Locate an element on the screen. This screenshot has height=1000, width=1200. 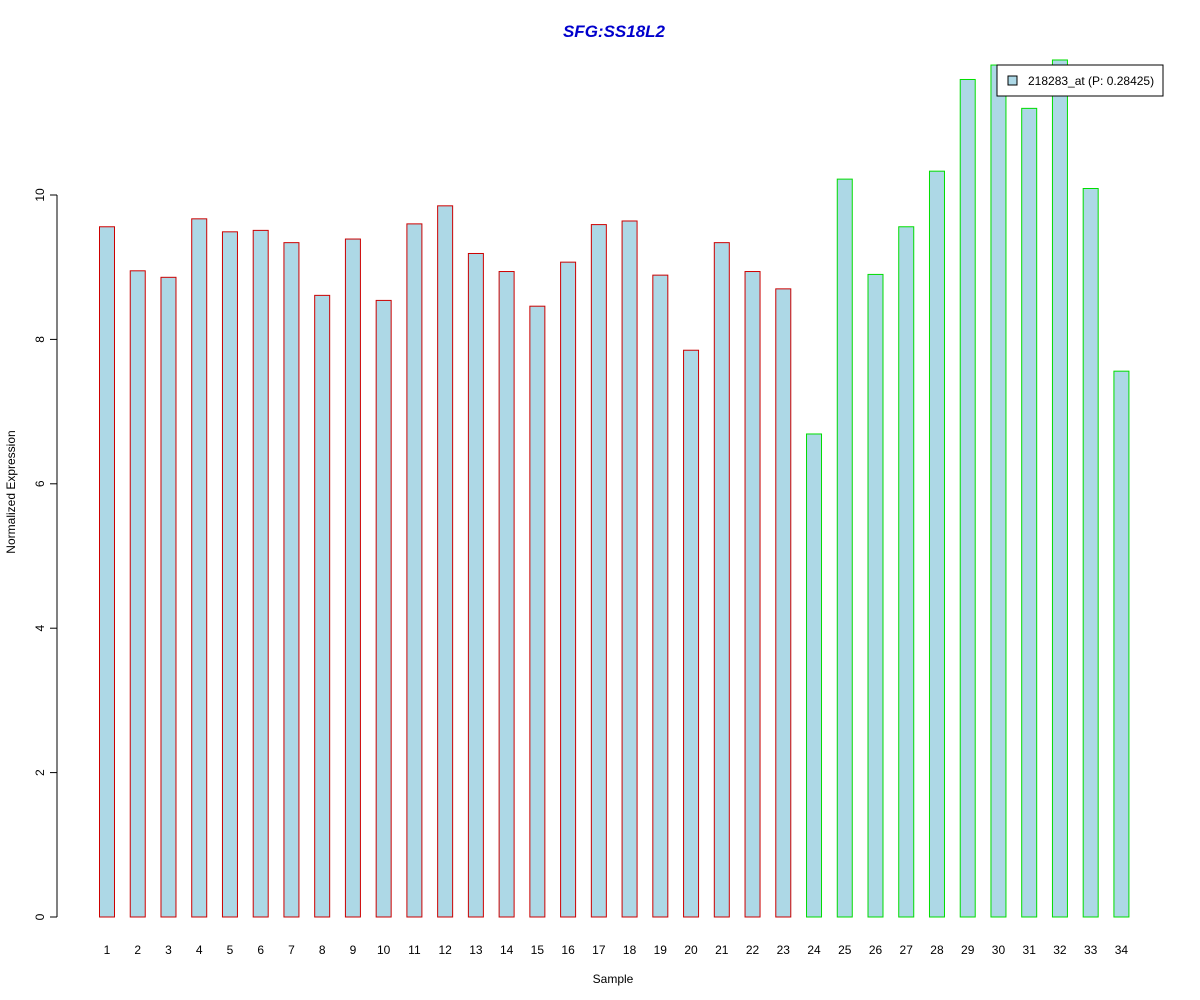
x-tick-label: 7 is located at coordinates (291, 950).